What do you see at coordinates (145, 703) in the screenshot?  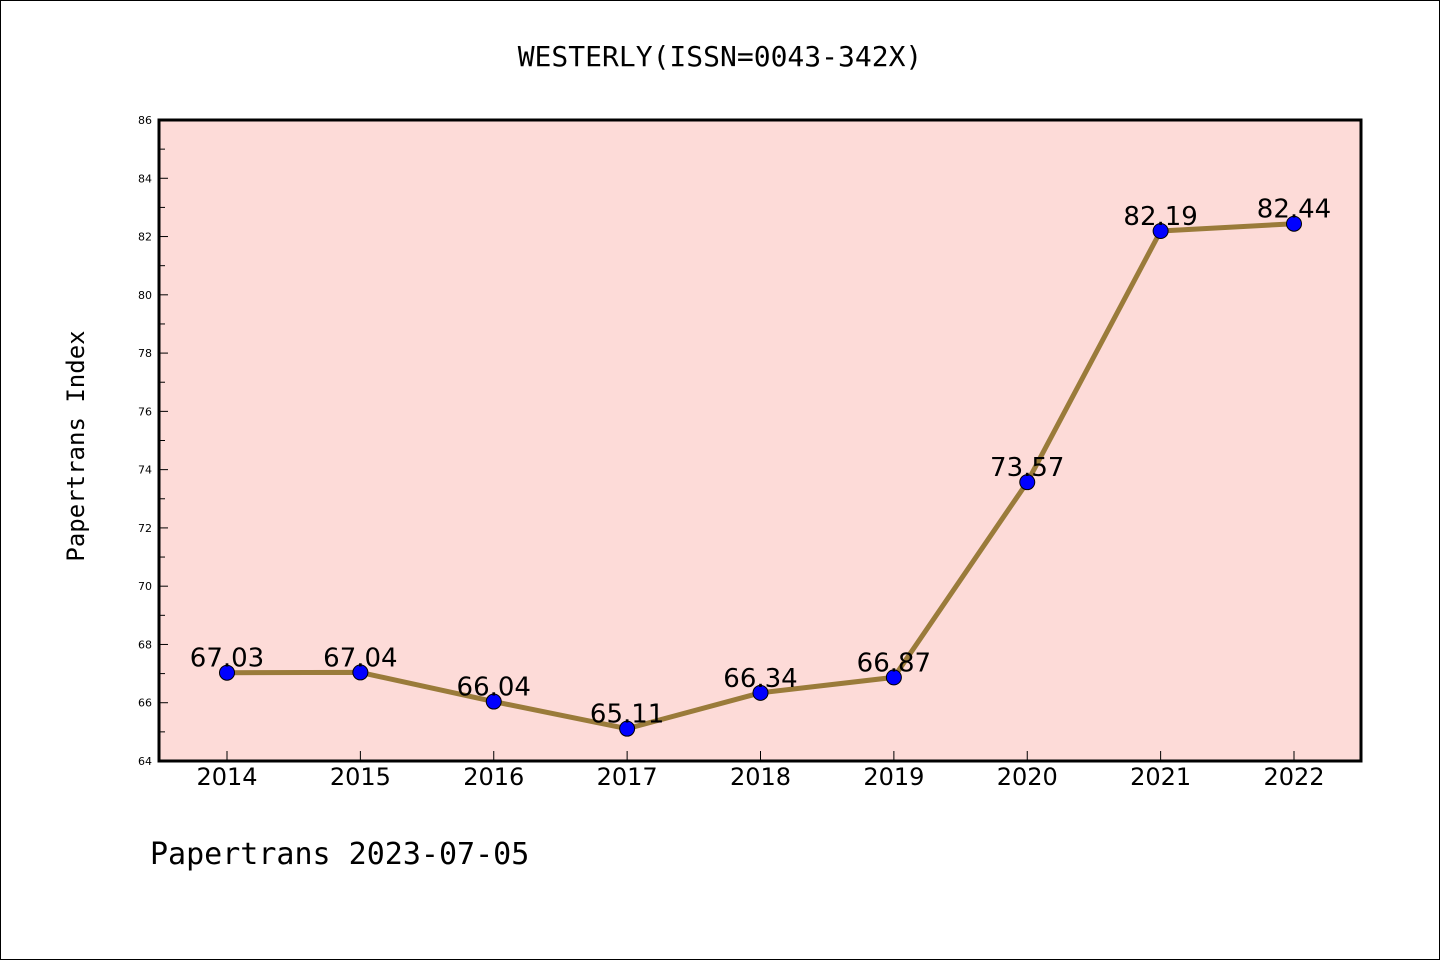 I see `y-tick-label: 66` at bounding box center [145, 703].